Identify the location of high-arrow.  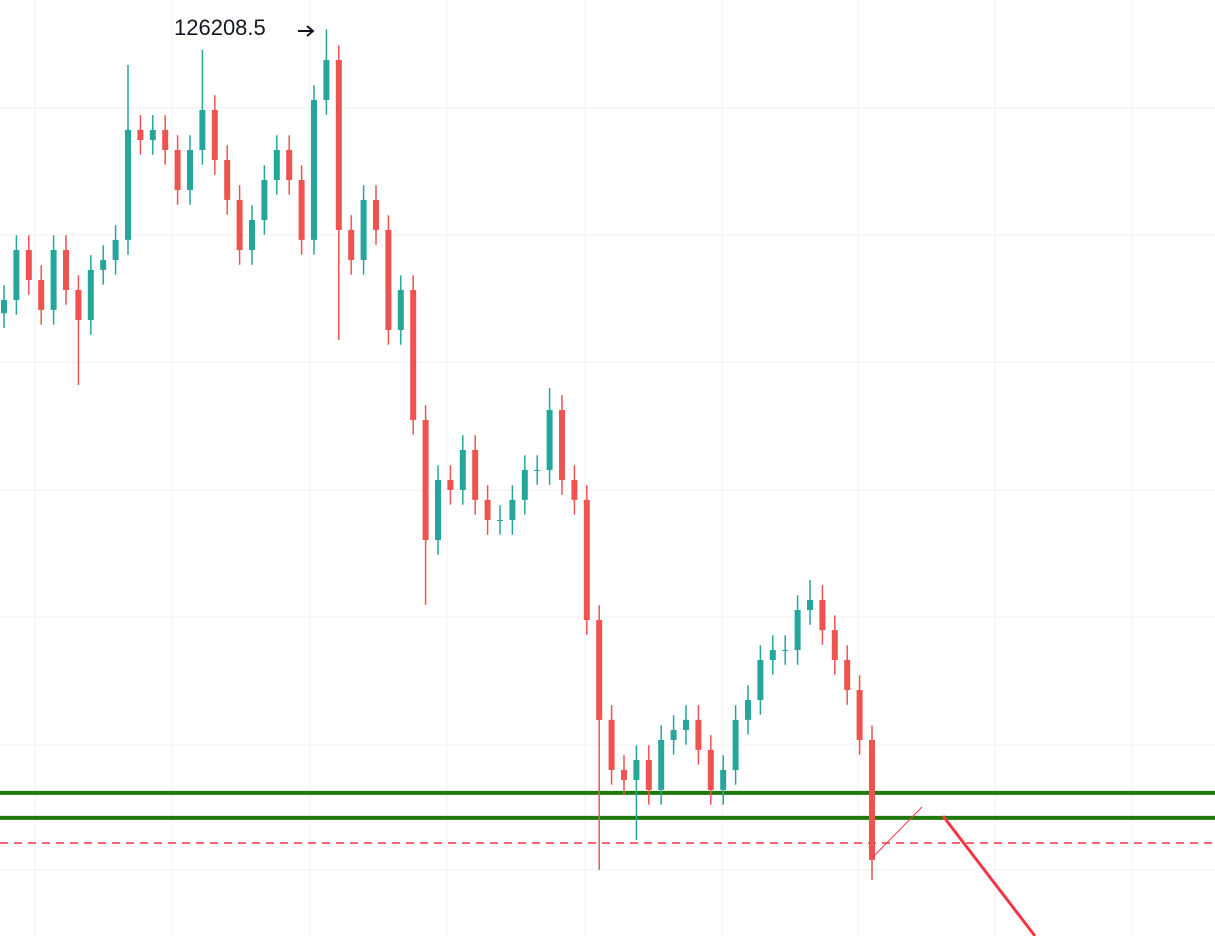
(306, 31).